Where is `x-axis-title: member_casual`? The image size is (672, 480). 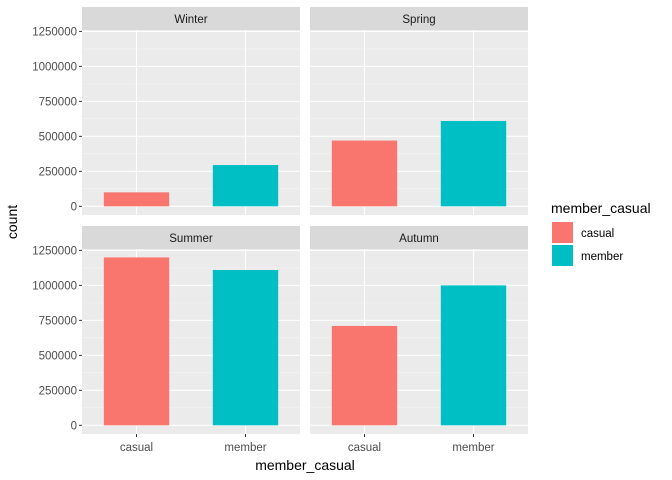 x-axis-title: member_casual is located at coordinates (305, 465).